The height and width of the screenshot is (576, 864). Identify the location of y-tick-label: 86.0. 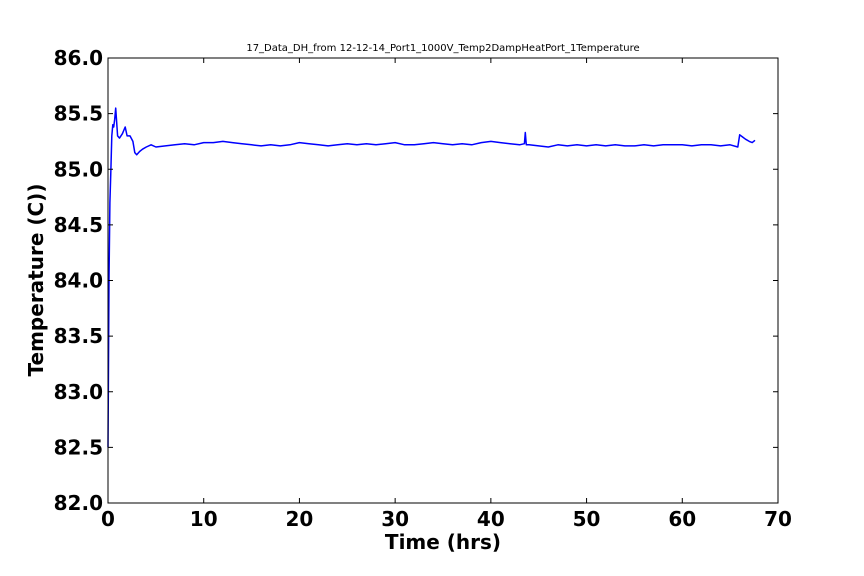
(78, 58).